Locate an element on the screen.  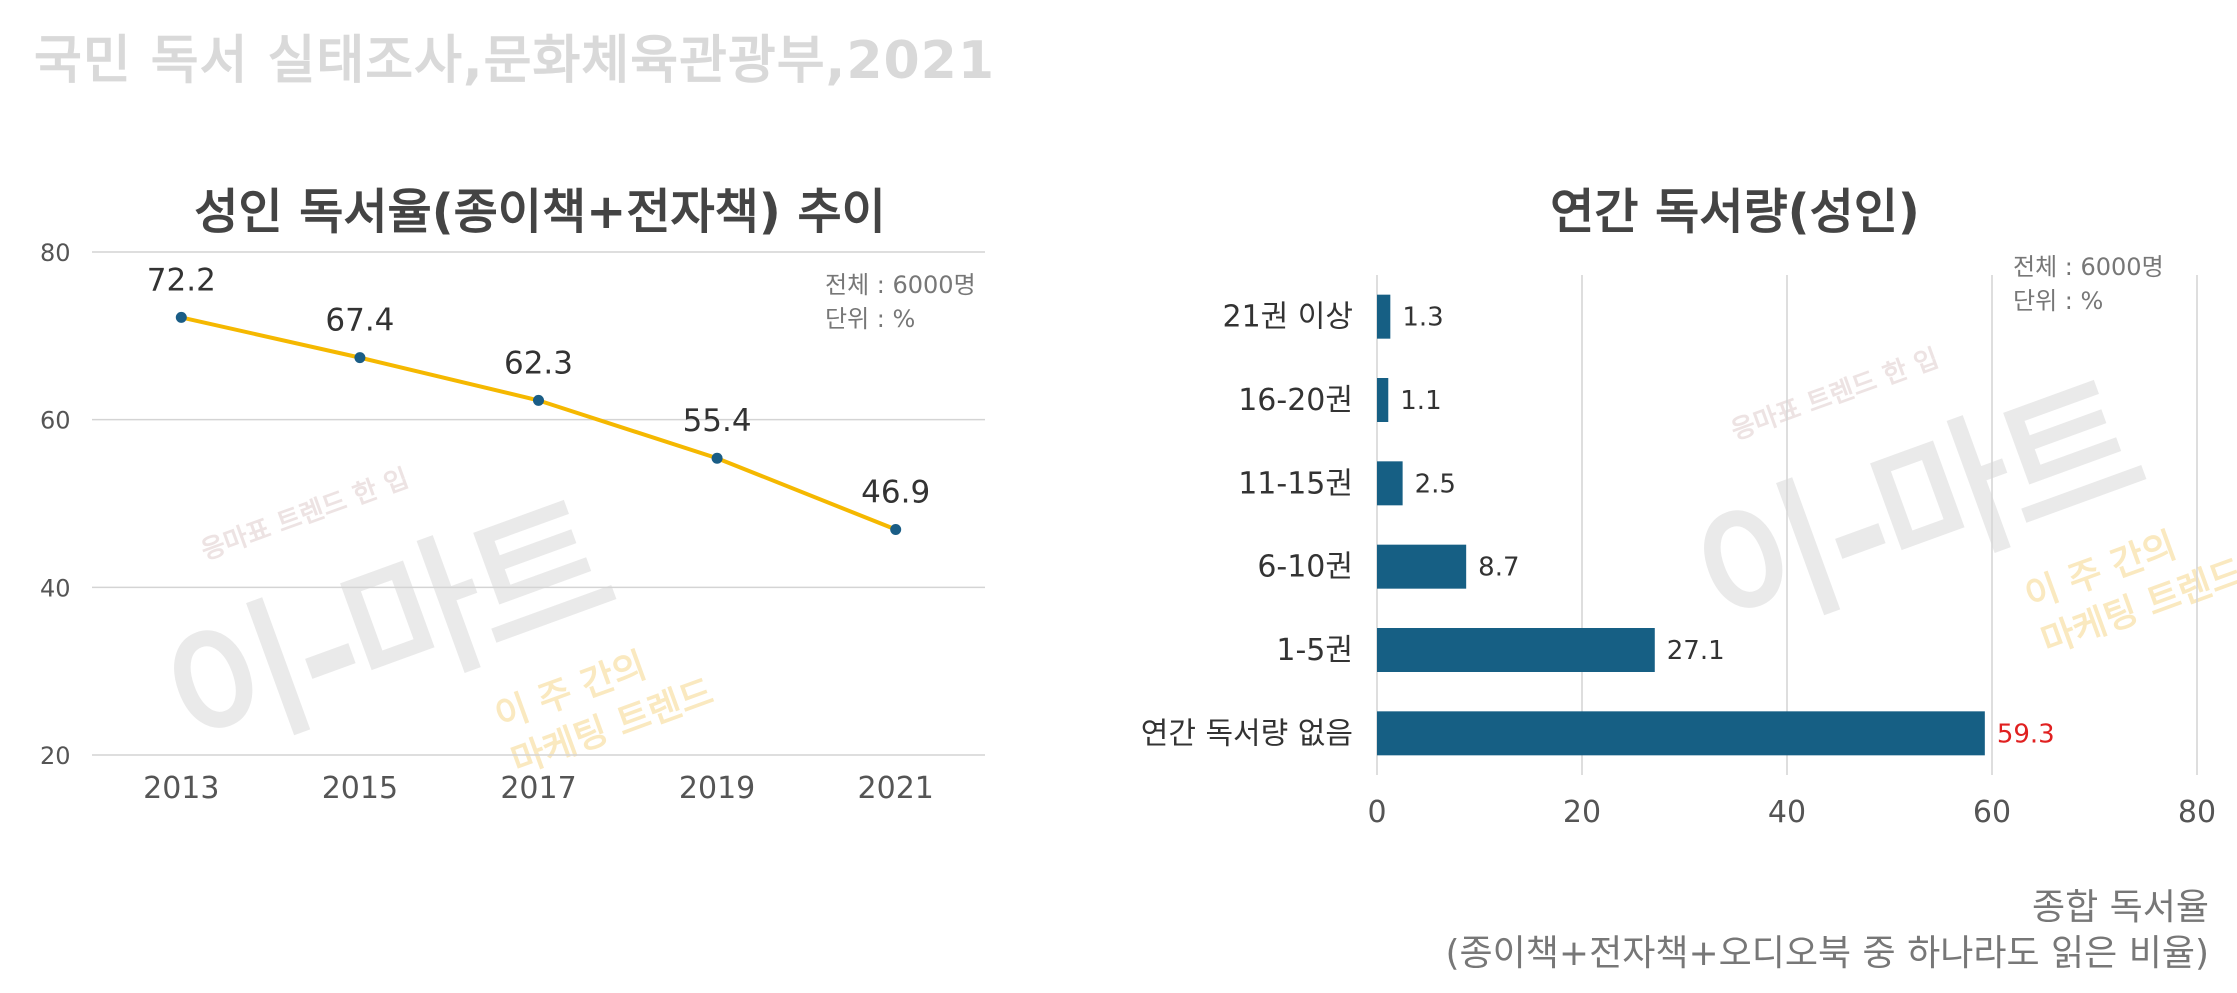
data-label: 1.1 is located at coordinates (1420, 401).